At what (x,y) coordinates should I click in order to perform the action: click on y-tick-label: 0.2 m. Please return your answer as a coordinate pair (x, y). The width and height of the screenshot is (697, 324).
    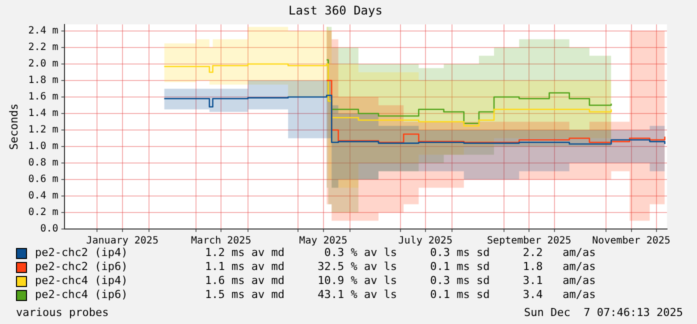
    Looking at the image, I should click on (43, 212).